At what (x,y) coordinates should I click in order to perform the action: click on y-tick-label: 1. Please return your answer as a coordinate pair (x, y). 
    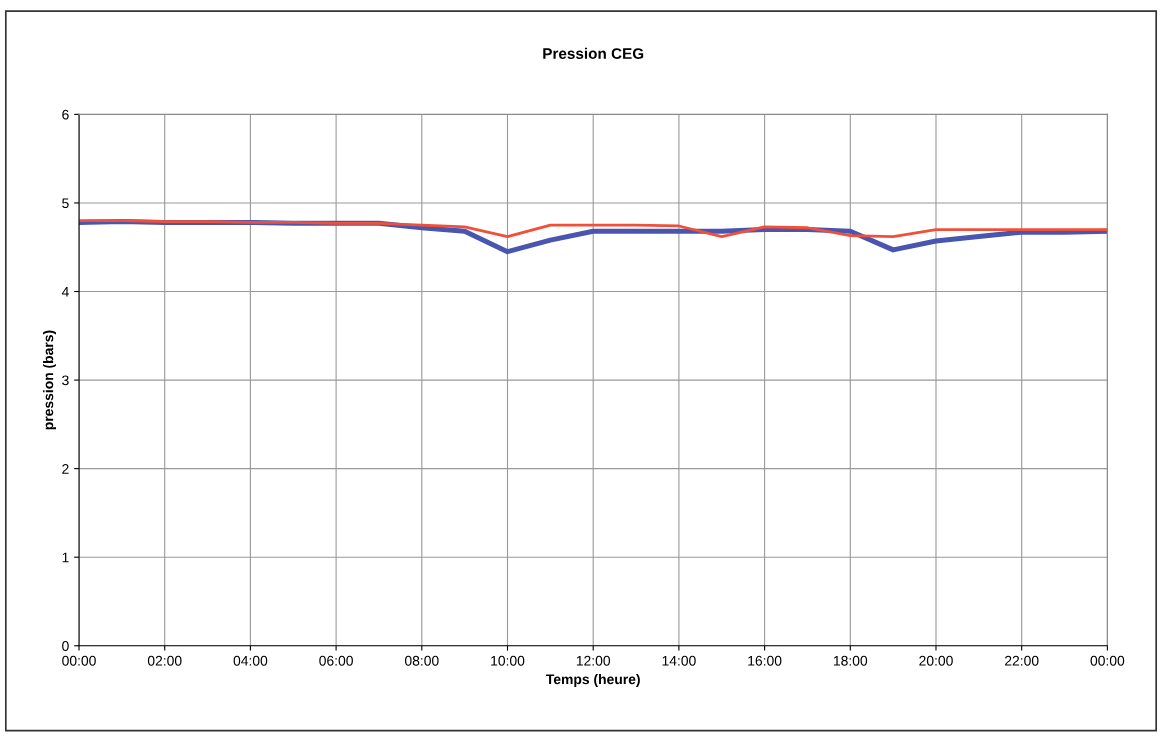
    Looking at the image, I should click on (65, 557).